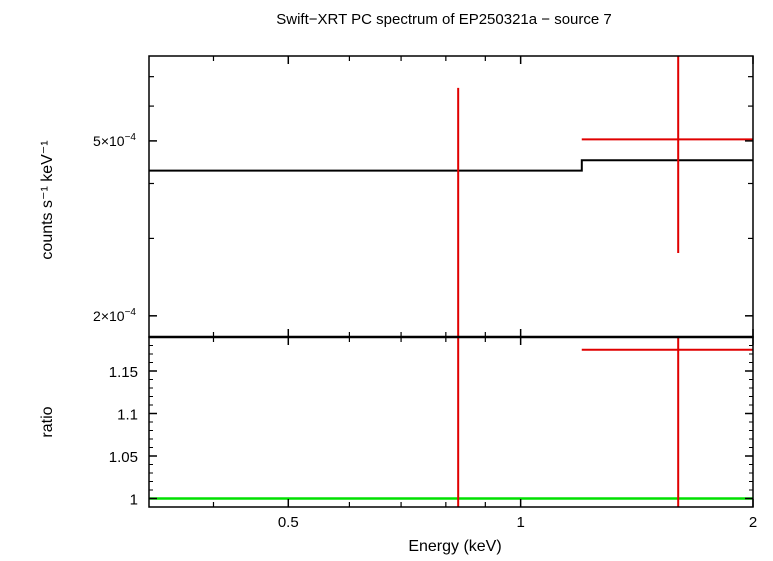  What do you see at coordinates (451, 165) in the screenshot?
I see `spectrum-model-line` at bounding box center [451, 165].